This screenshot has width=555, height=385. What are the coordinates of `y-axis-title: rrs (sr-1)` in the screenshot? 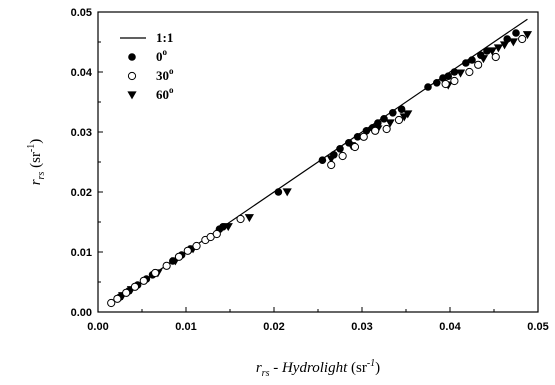 It's located at (36, 162).